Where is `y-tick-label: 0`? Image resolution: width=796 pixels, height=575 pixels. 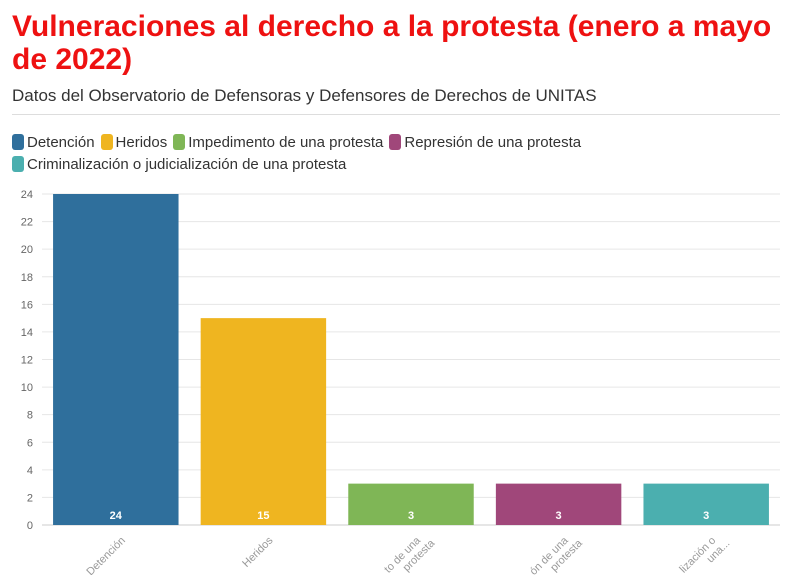 y-tick-label: 0 is located at coordinates (30, 526).